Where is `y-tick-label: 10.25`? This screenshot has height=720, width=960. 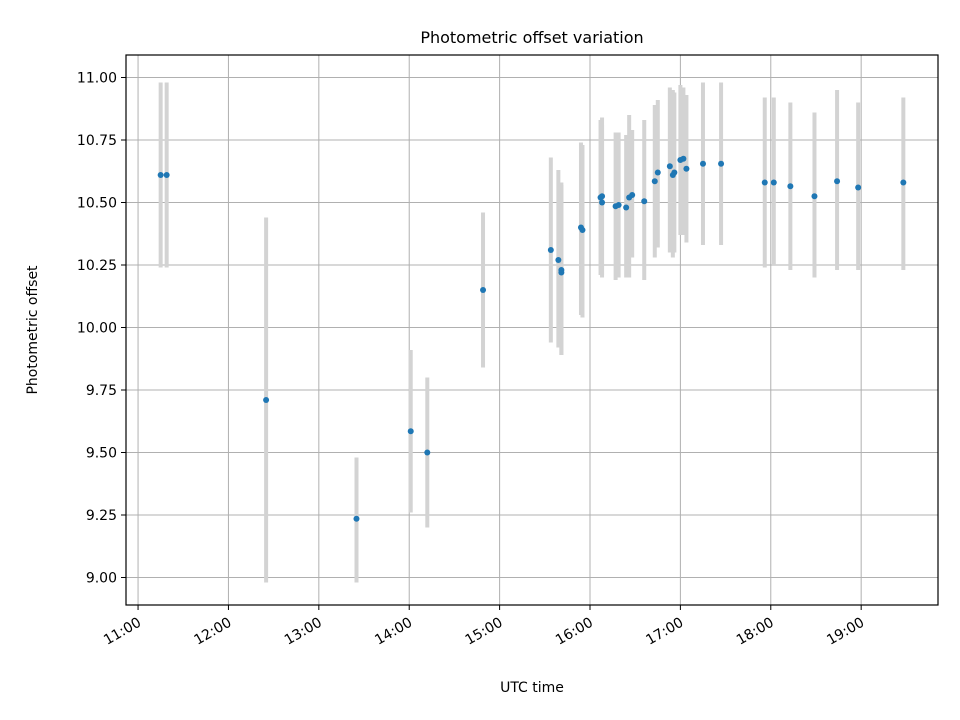
y-tick-label: 10.25 is located at coordinates (97, 266).